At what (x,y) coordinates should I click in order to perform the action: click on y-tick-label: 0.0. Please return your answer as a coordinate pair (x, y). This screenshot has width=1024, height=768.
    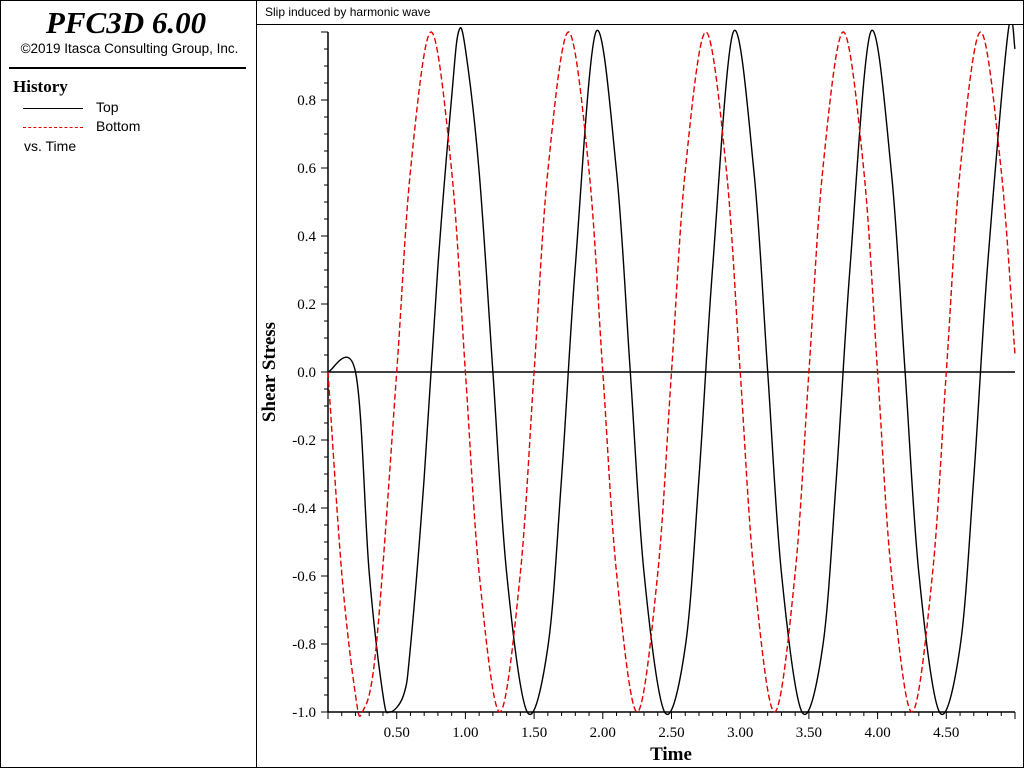
    Looking at the image, I should click on (306, 373).